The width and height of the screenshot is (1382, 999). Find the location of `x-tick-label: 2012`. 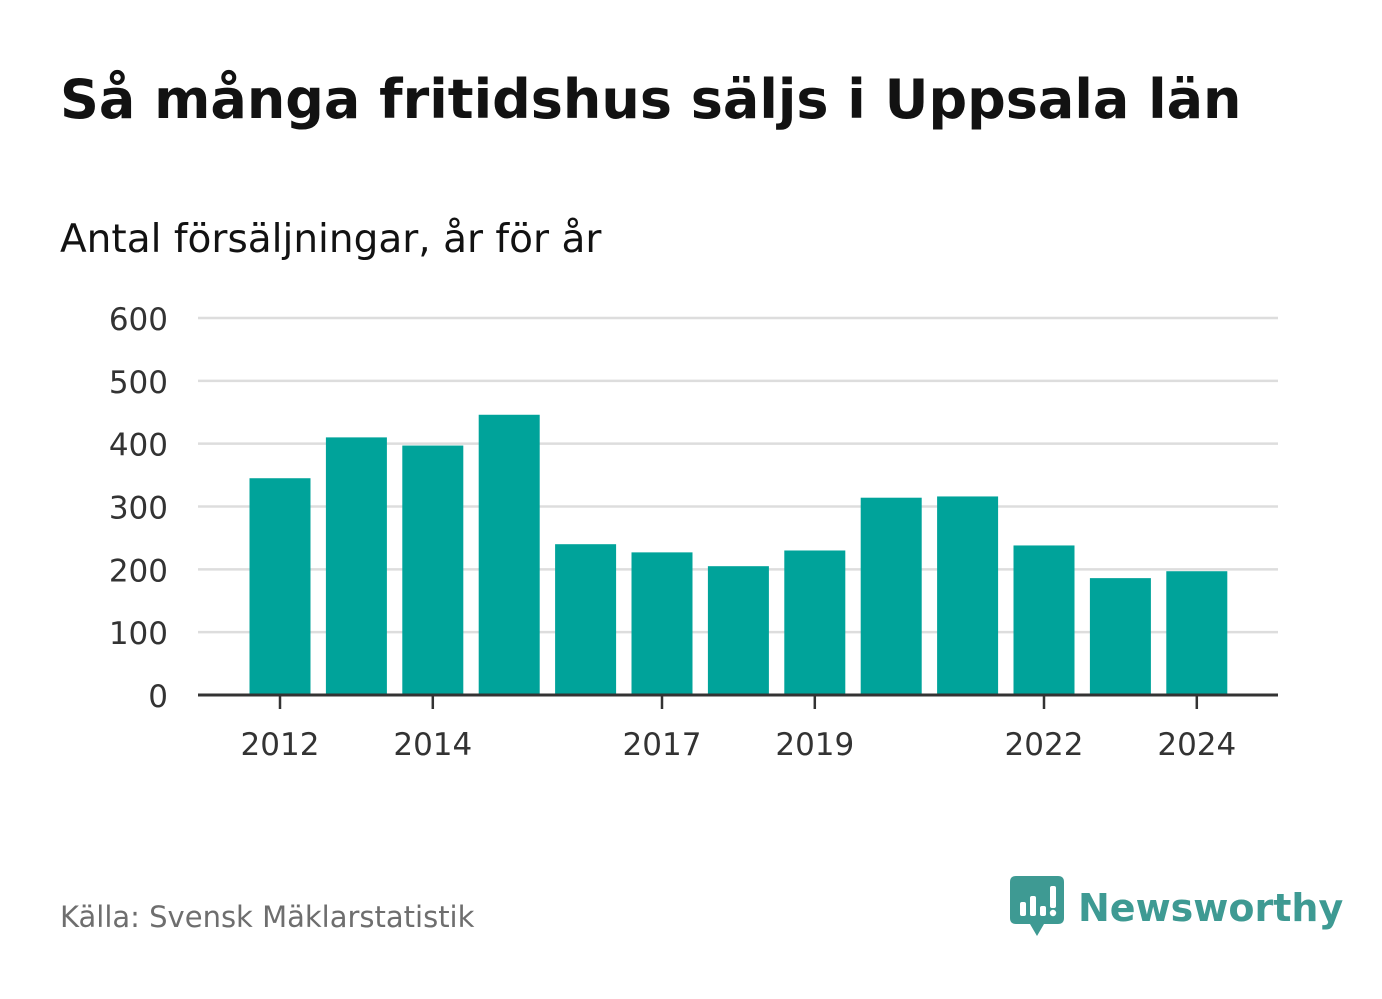

x-tick-label: 2012 is located at coordinates (280, 745).